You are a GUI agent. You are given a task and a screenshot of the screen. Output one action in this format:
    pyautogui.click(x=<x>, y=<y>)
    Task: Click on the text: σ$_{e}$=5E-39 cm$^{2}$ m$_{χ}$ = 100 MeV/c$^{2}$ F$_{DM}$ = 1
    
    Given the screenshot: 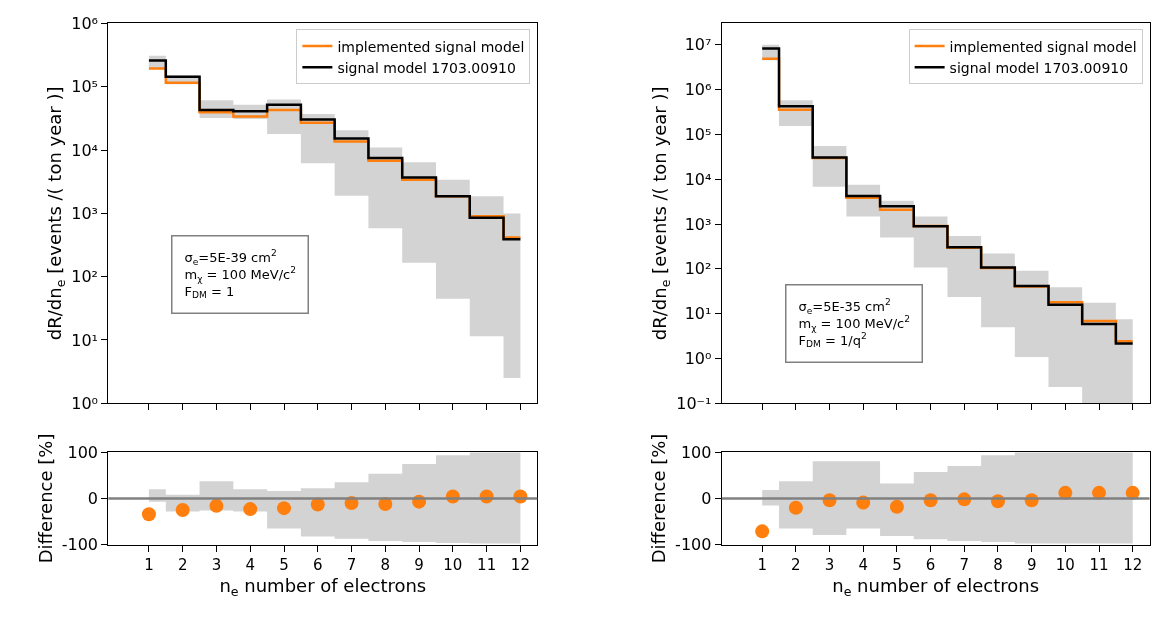 What is the action you would take?
    pyautogui.click(x=240, y=274)
    